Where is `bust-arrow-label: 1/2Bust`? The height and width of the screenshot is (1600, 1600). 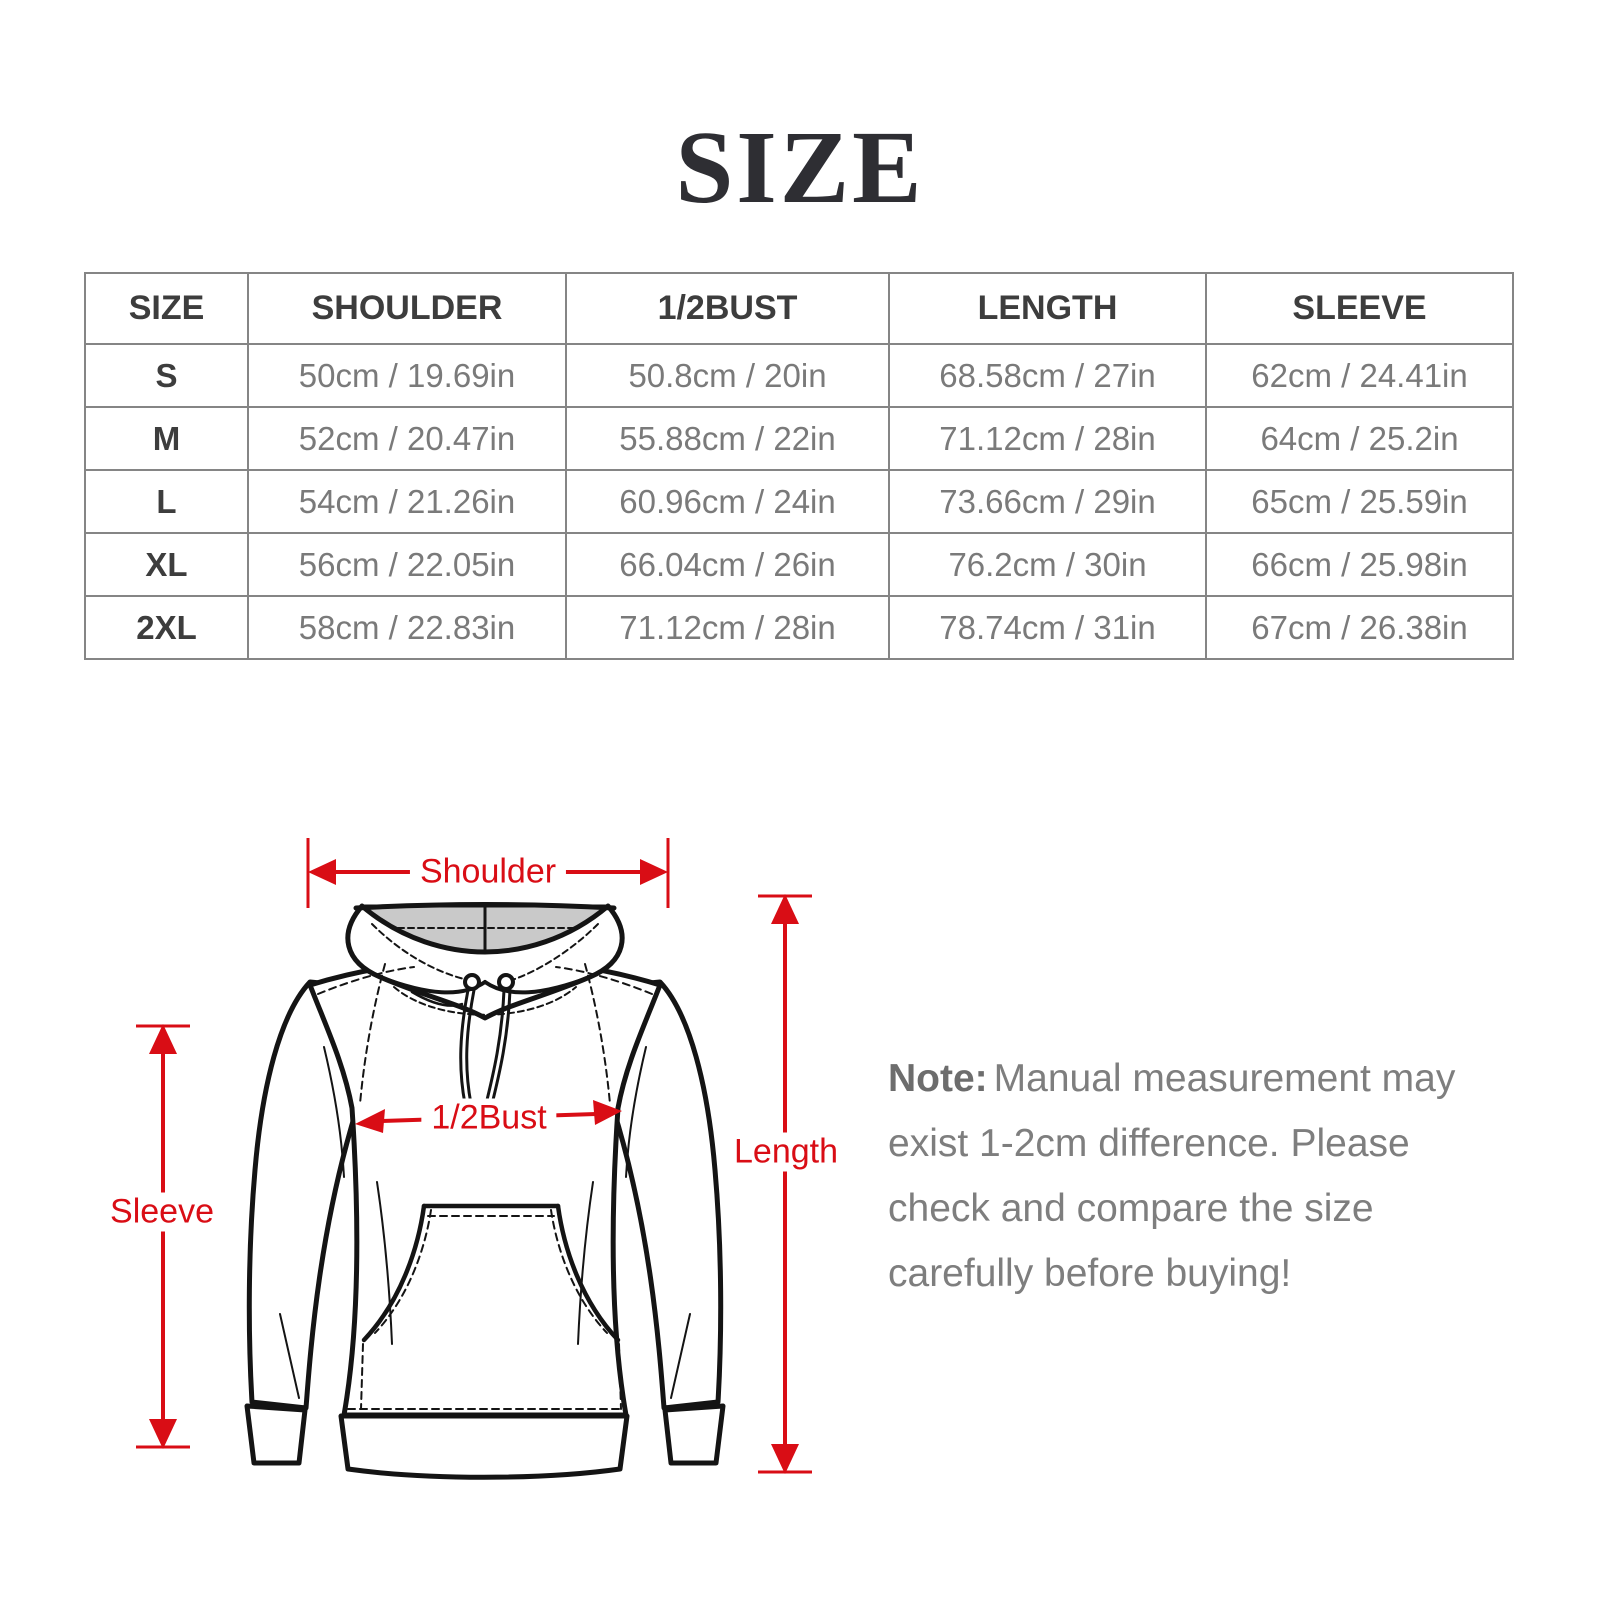
bust-arrow-label: 1/2Bust is located at coordinates (489, 1118).